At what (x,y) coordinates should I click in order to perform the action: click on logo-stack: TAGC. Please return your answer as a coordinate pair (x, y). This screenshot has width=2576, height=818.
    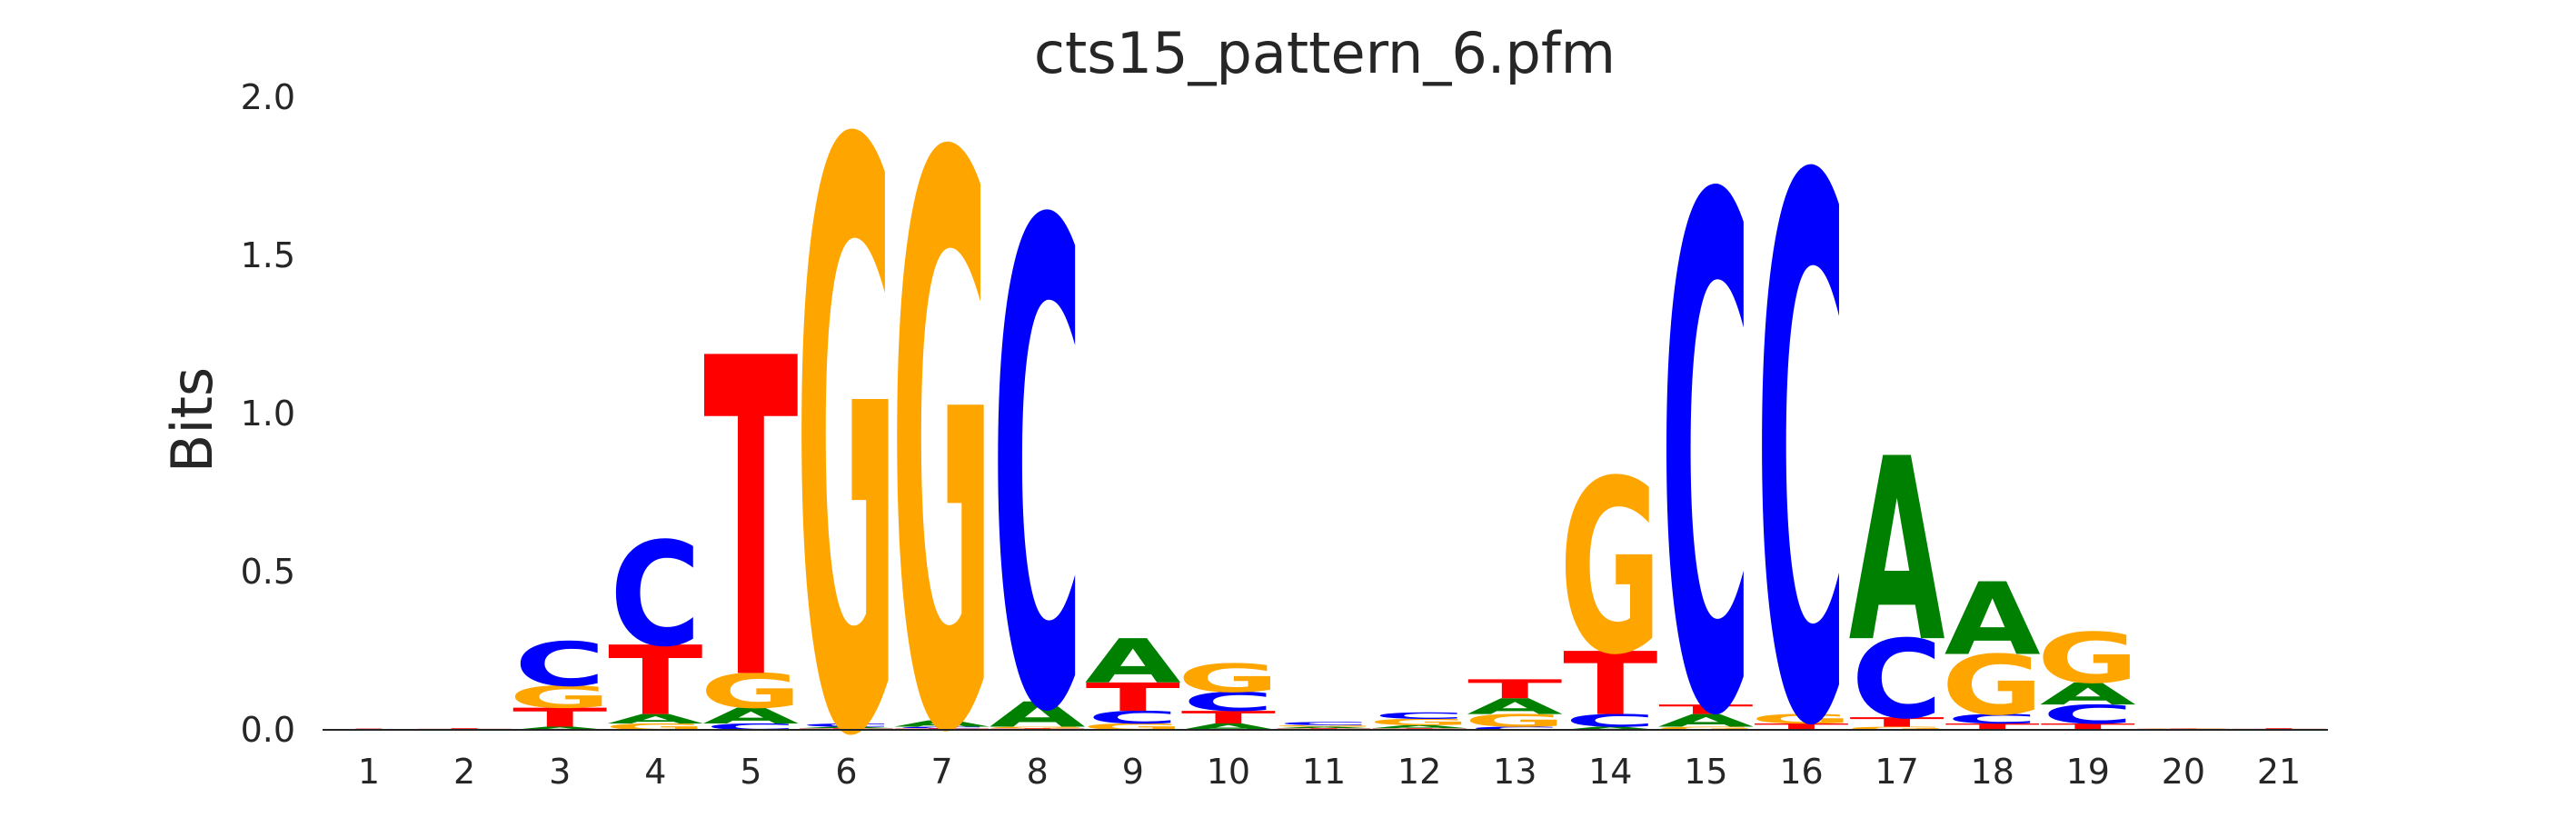
    Looking at the image, I should click on (1419, 721).